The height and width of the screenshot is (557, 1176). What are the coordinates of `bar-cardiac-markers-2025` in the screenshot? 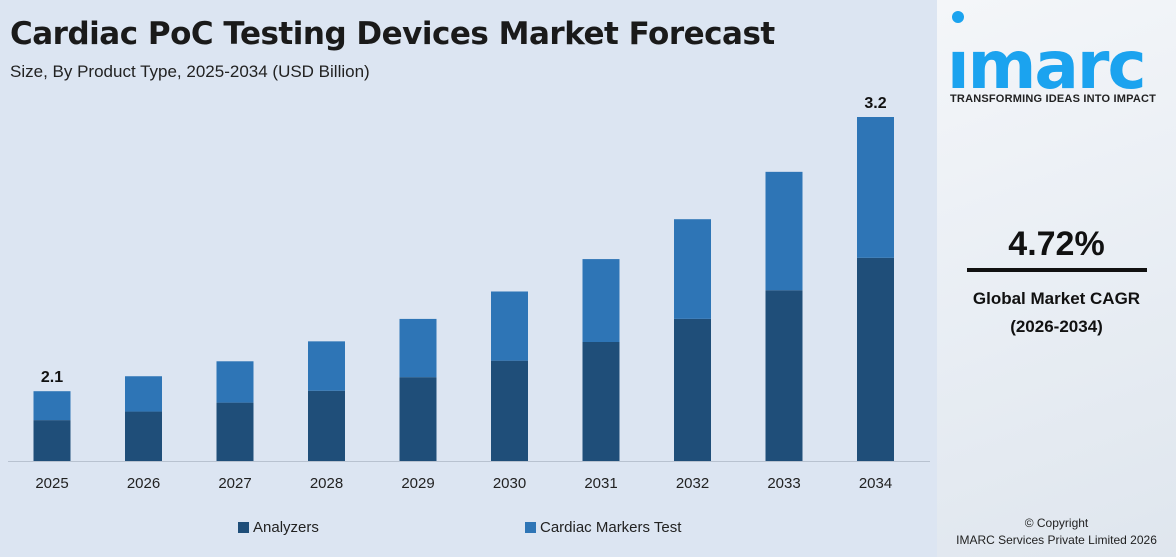 It's located at (52, 406).